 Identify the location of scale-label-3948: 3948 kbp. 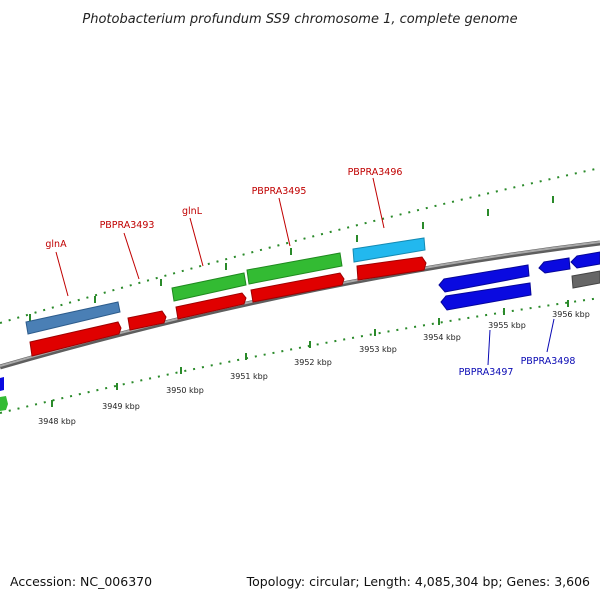
(57, 421).